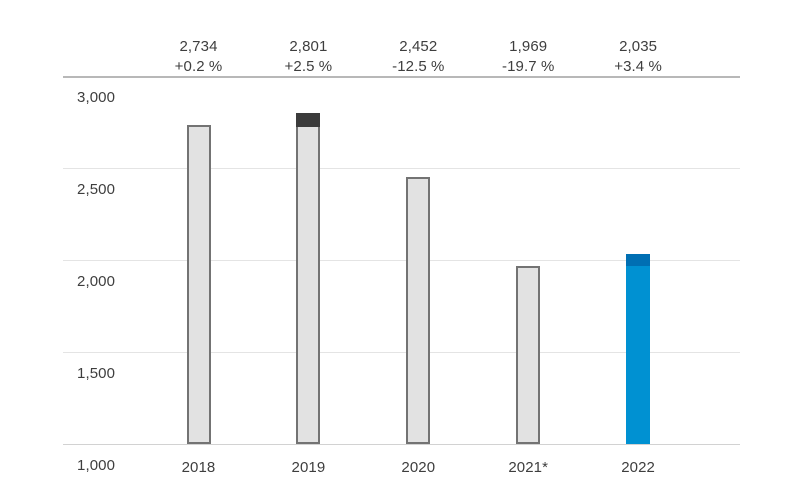 The image size is (800, 496). Describe the element at coordinates (96, 97) in the screenshot. I see `y-tick-label-3000: 3,000` at that location.